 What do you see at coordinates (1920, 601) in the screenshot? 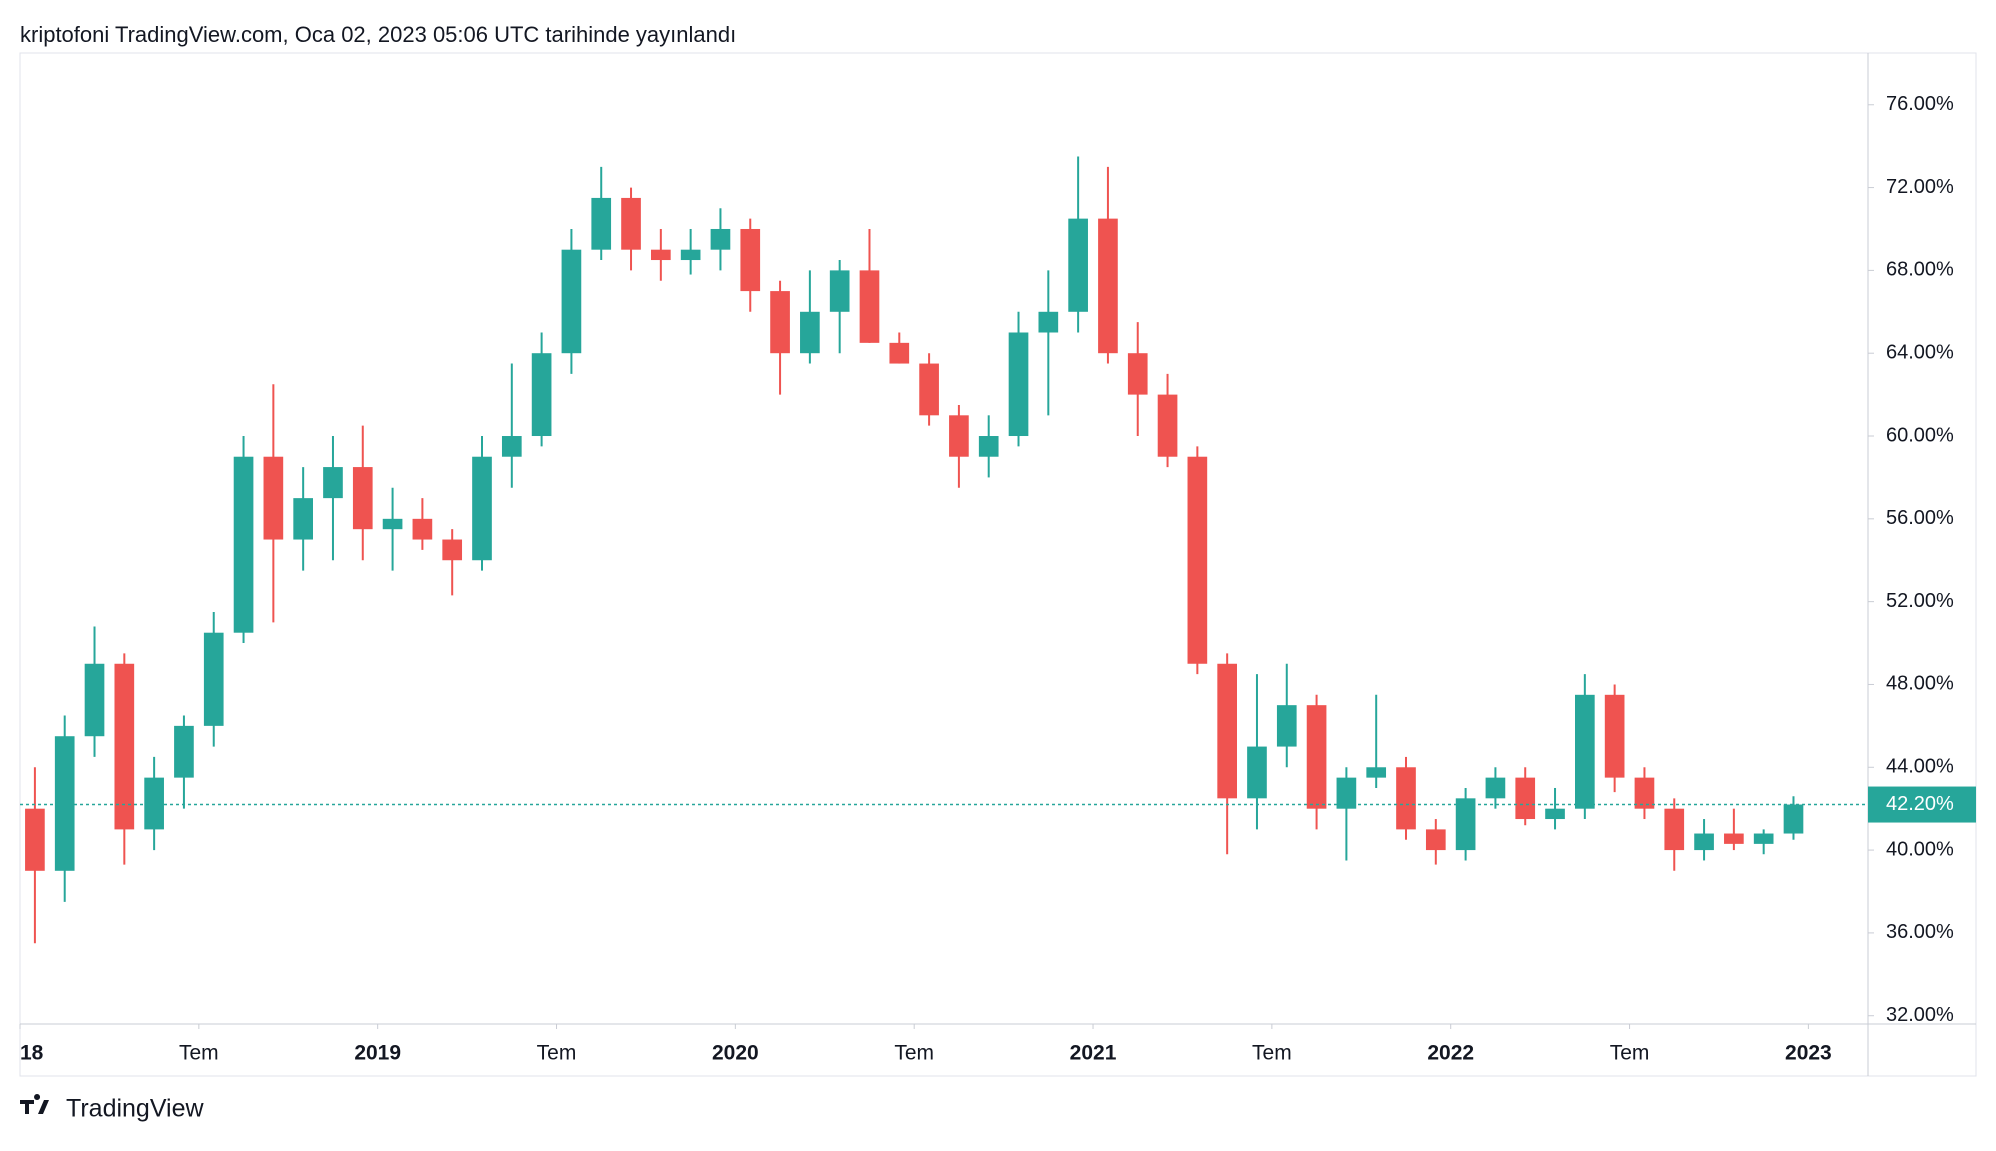
I see `y-tick-label: 52.00%` at bounding box center [1920, 601].